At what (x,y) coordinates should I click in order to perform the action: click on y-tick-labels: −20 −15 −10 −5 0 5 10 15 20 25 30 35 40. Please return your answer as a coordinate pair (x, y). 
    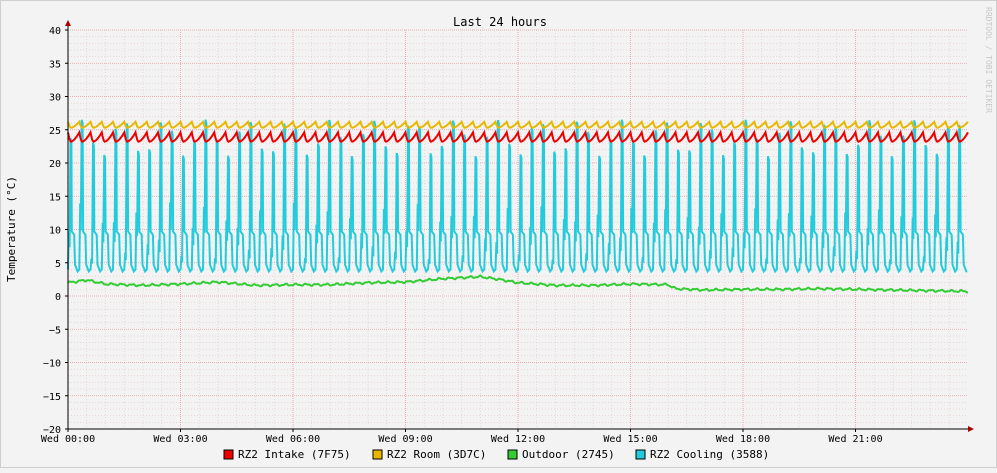
    Looking at the image, I should click on (52, 231).